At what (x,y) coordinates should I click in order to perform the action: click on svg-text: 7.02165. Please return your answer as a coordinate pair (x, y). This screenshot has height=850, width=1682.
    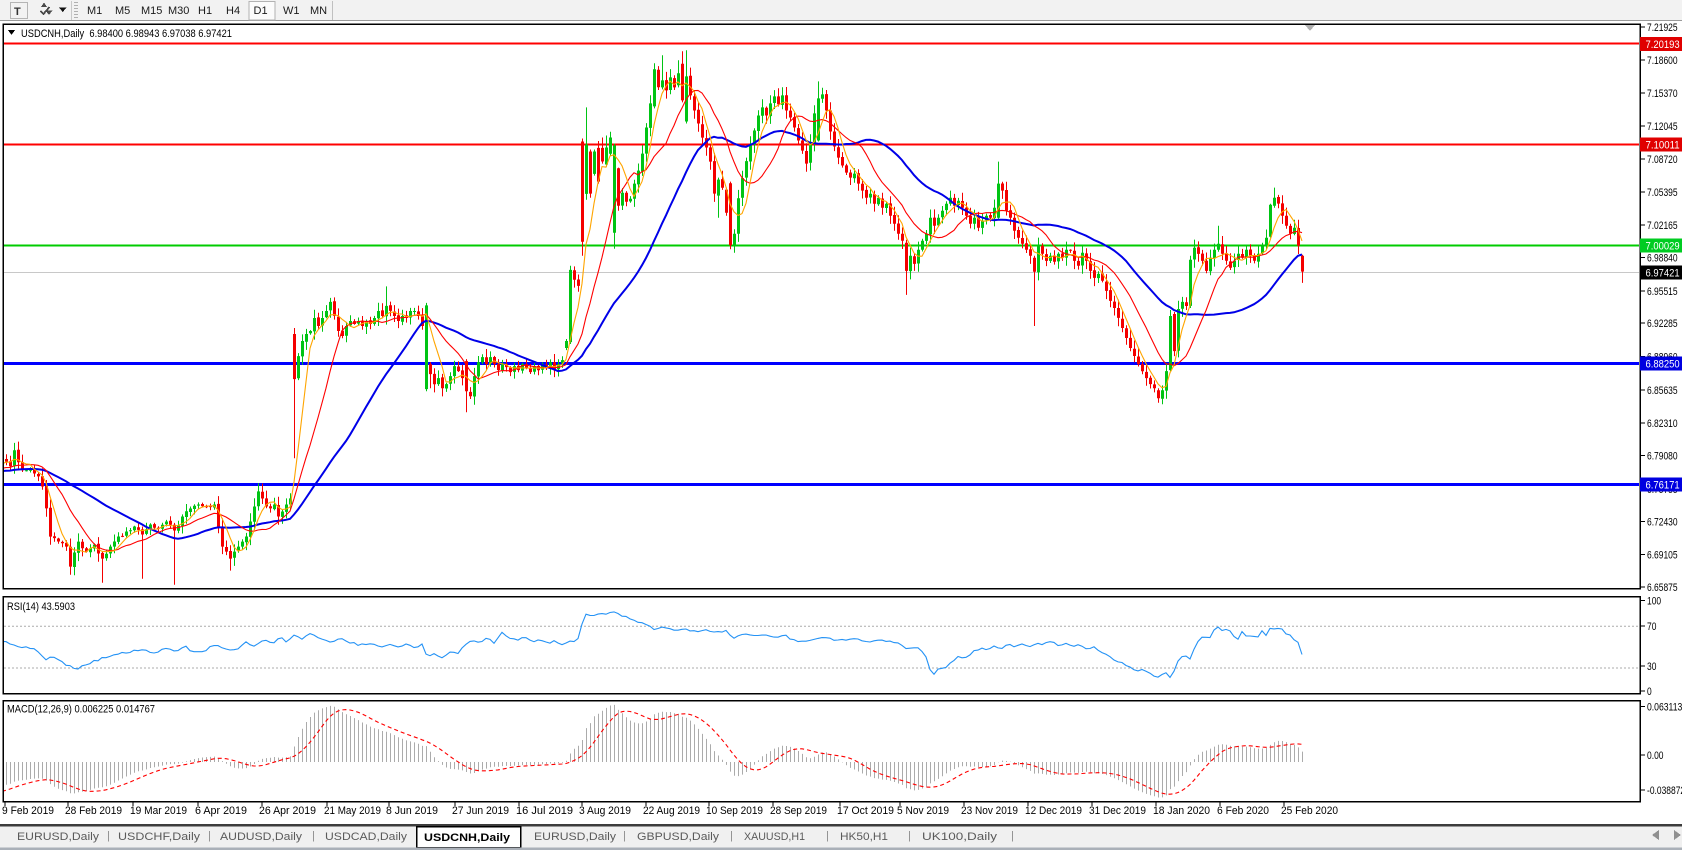
    Looking at the image, I should click on (1662, 226).